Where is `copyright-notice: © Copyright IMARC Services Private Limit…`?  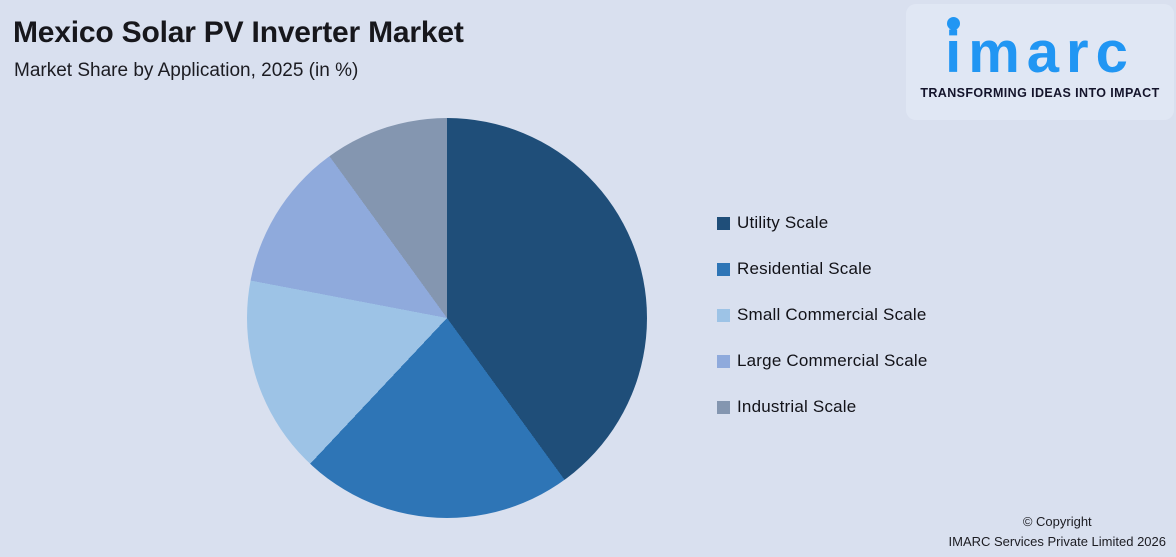 copyright-notice: © Copyright IMARC Services Private Limit… is located at coordinates (1057, 532).